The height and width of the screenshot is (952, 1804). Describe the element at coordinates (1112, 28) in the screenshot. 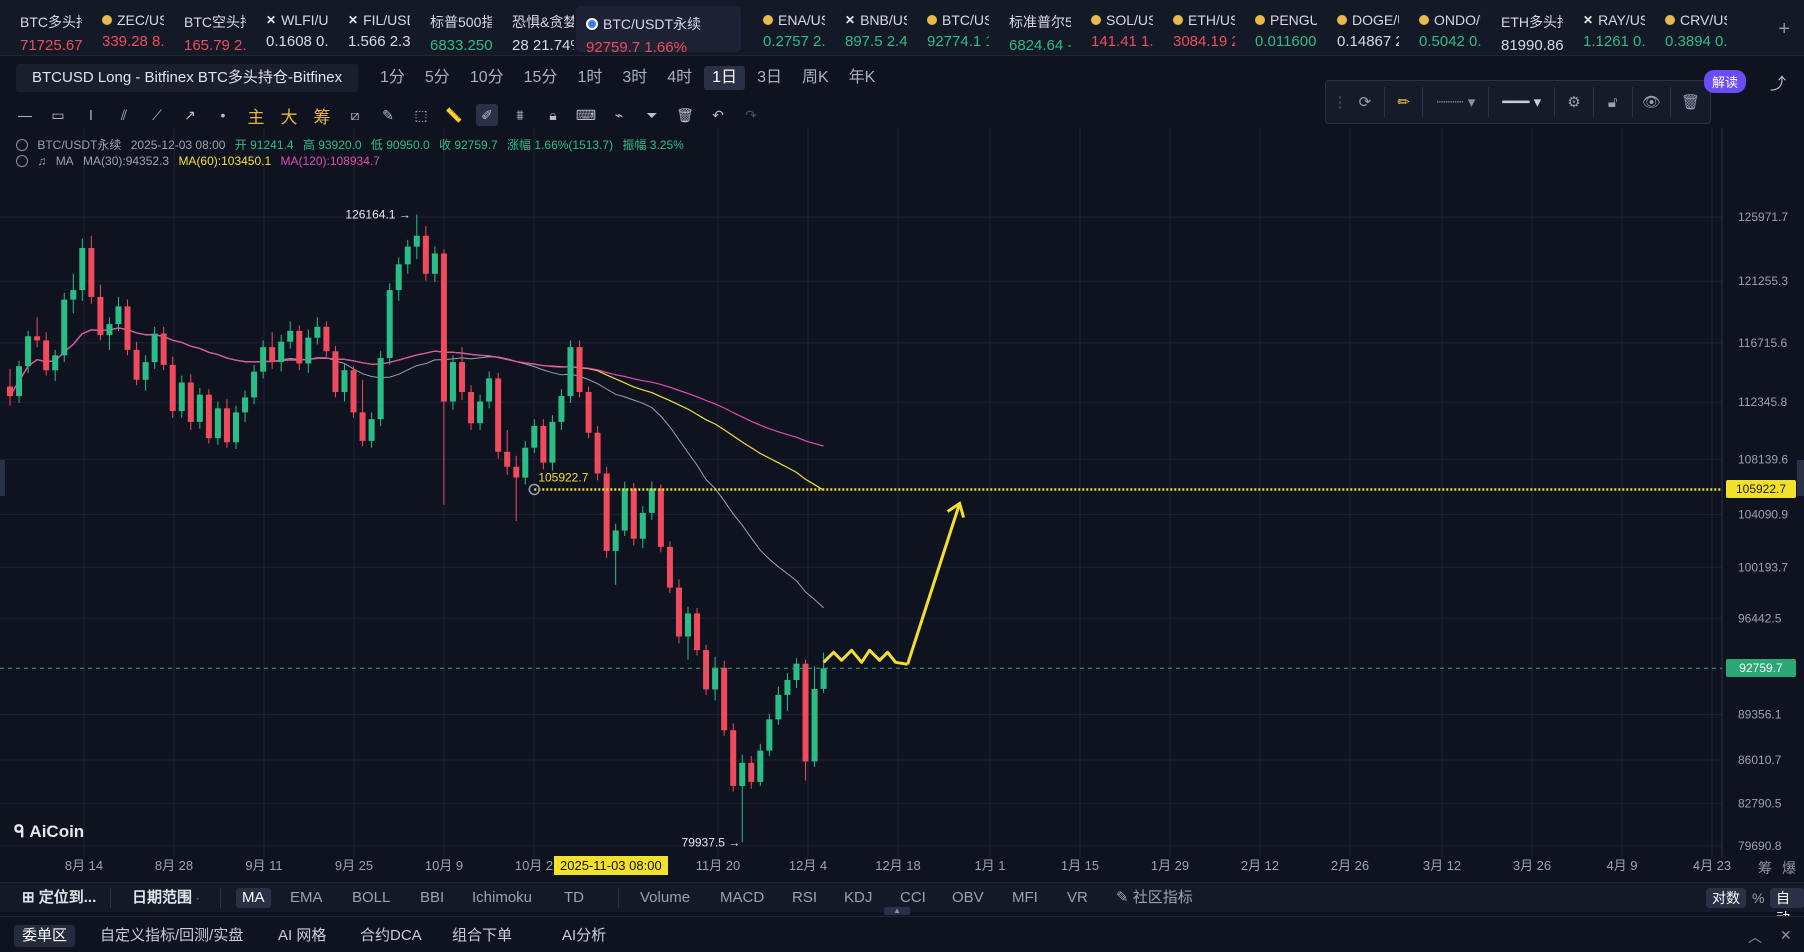

I see `ticker-item: SOL/USDT 141.41 1.` at that location.